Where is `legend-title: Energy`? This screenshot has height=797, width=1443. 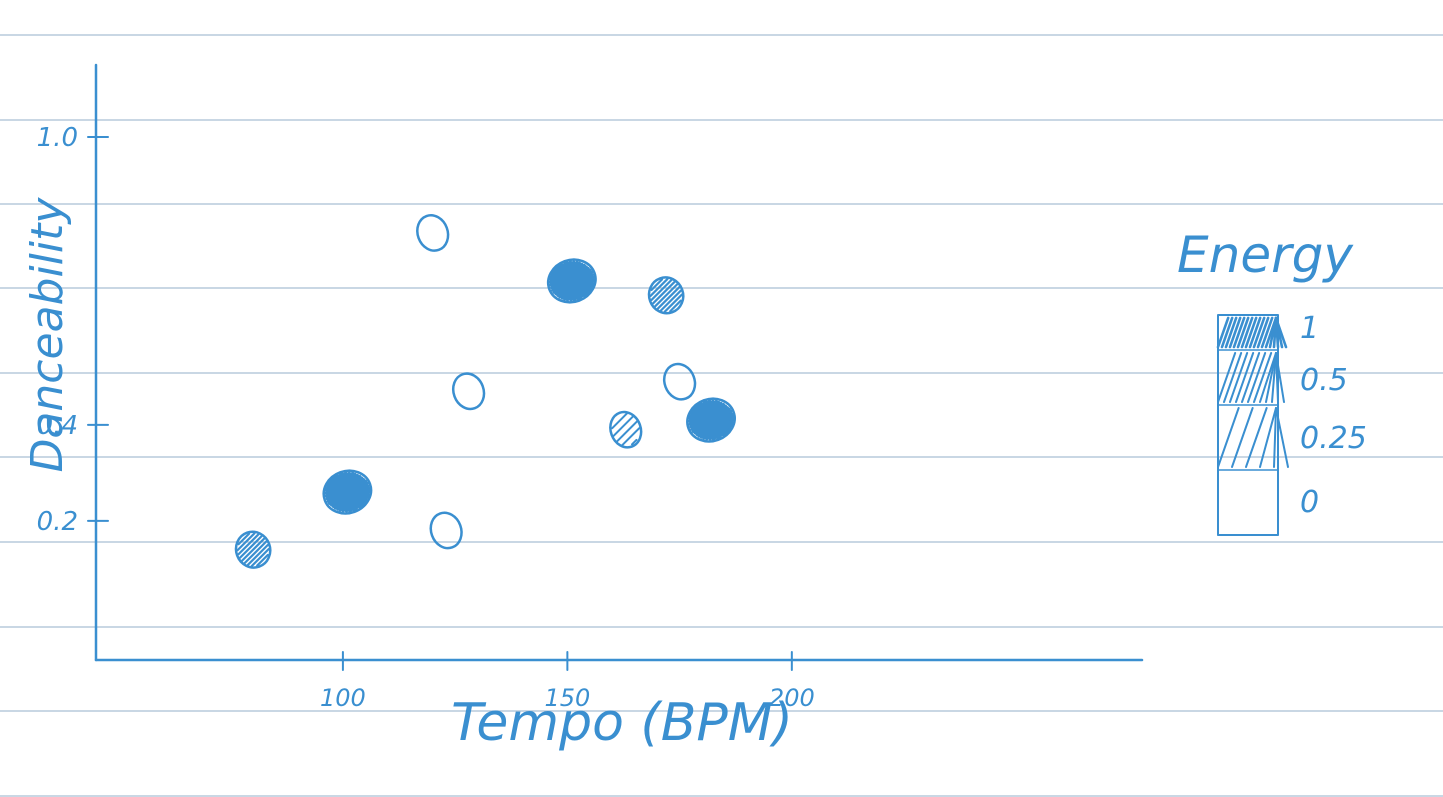
legend-title: Energy is located at coordinates (1265, 255).